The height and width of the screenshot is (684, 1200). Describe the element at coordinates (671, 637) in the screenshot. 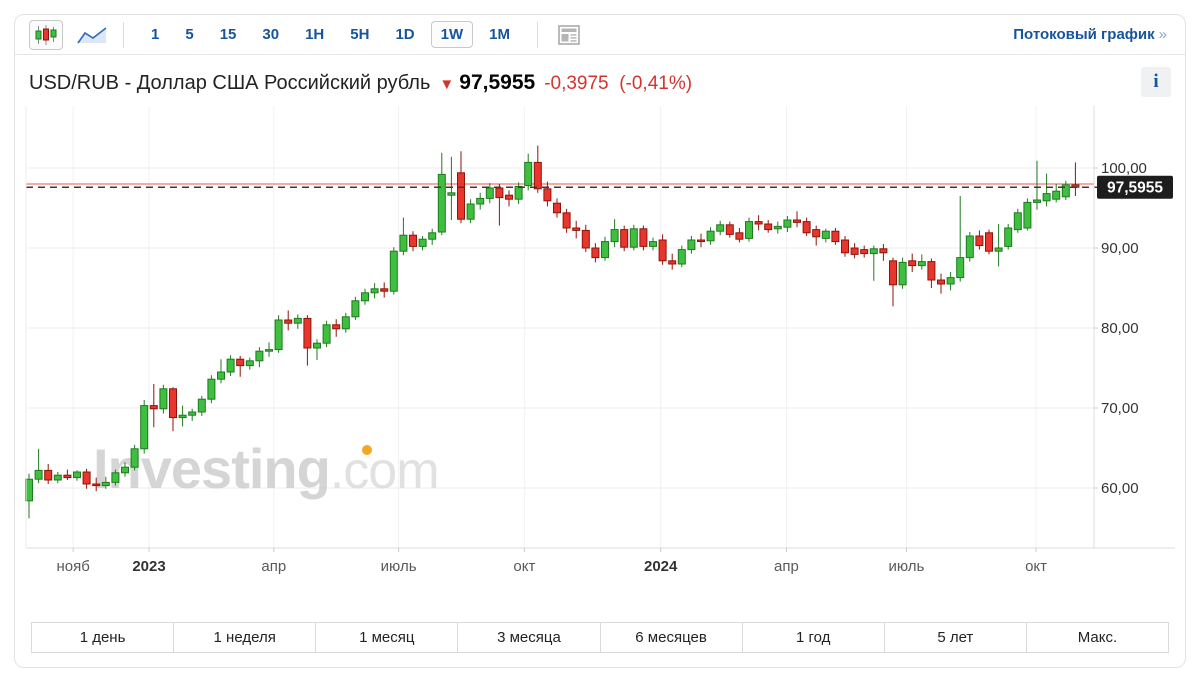

I see `range-button-6-месяцев: 6 месяцев` at that location.